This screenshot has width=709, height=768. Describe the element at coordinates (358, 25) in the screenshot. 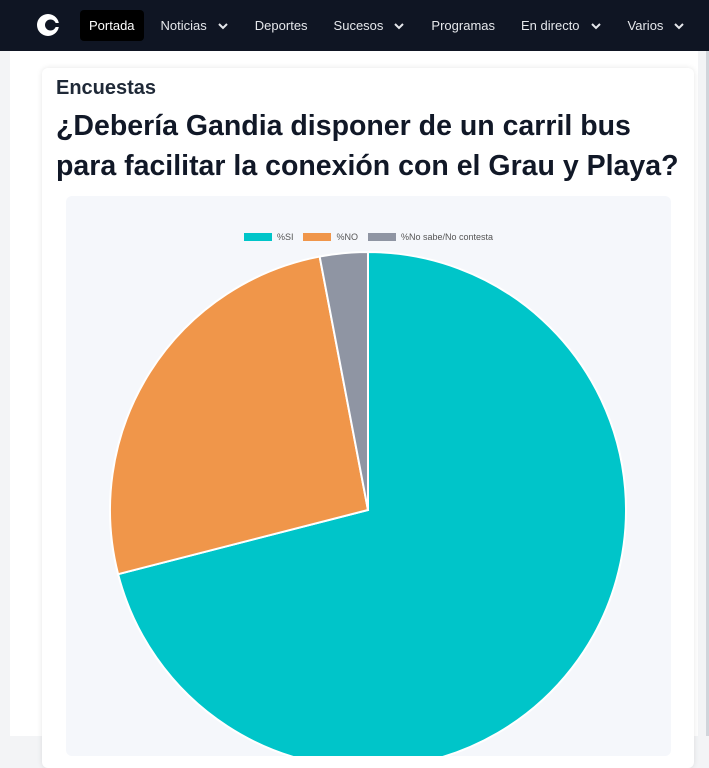

I see `nav-item-label: Sucesos` at that location.